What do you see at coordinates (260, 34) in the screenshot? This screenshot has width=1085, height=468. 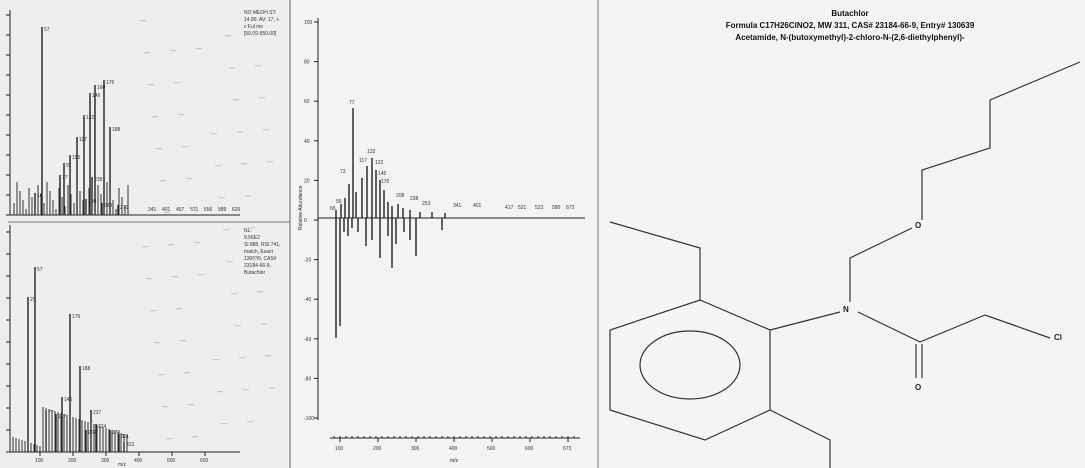 I see `left-top-info-line: [50.00-550.00]` at bounding box center [260, 34].